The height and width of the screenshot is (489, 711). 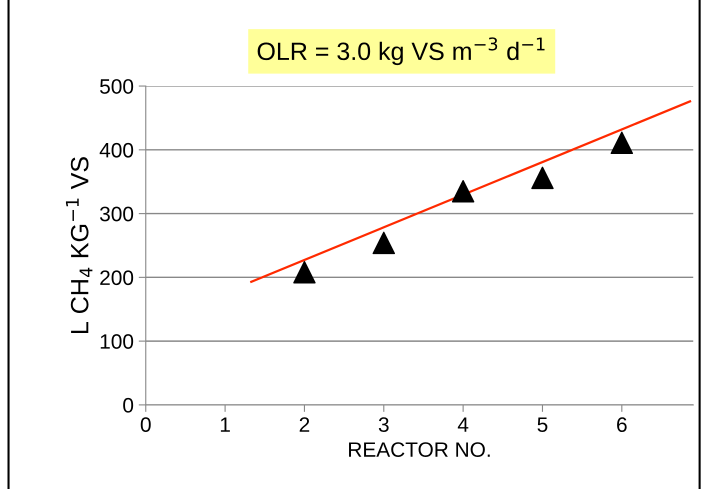 What do you see at coordinates (463, 424) in the screenshot?
I see `x-tick-label: 4` at bounding box center [463, 424].